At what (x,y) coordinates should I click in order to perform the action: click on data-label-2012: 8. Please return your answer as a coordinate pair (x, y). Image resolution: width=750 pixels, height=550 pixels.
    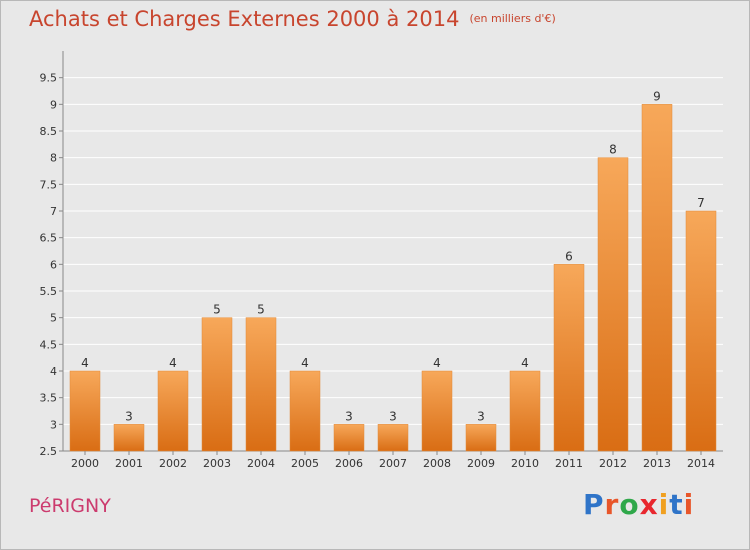
    Looking at the image, I should click on (613, 150).